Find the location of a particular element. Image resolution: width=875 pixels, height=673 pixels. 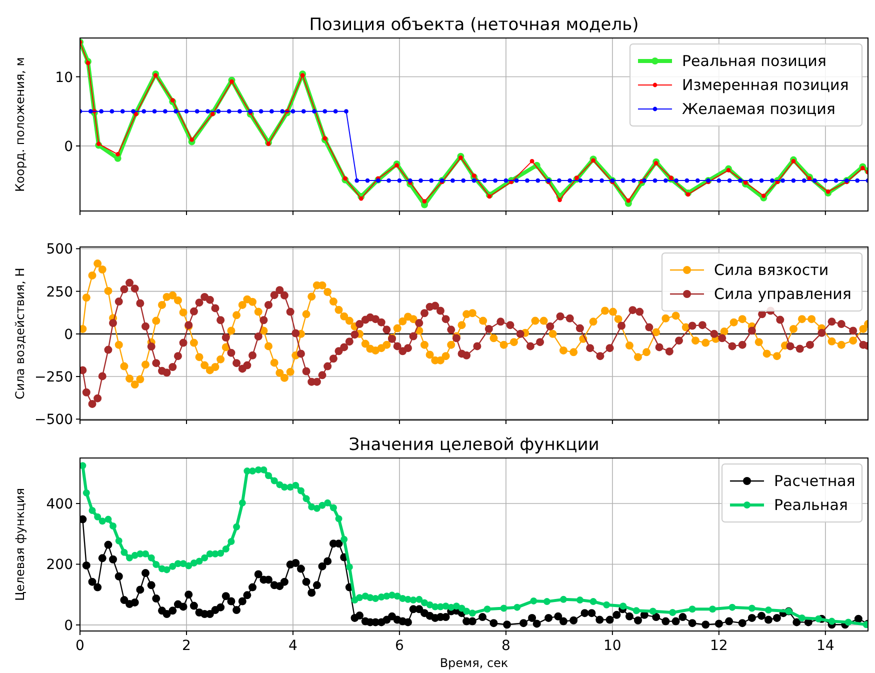

legend-label: Реальная is located at coordinates (811, 505).